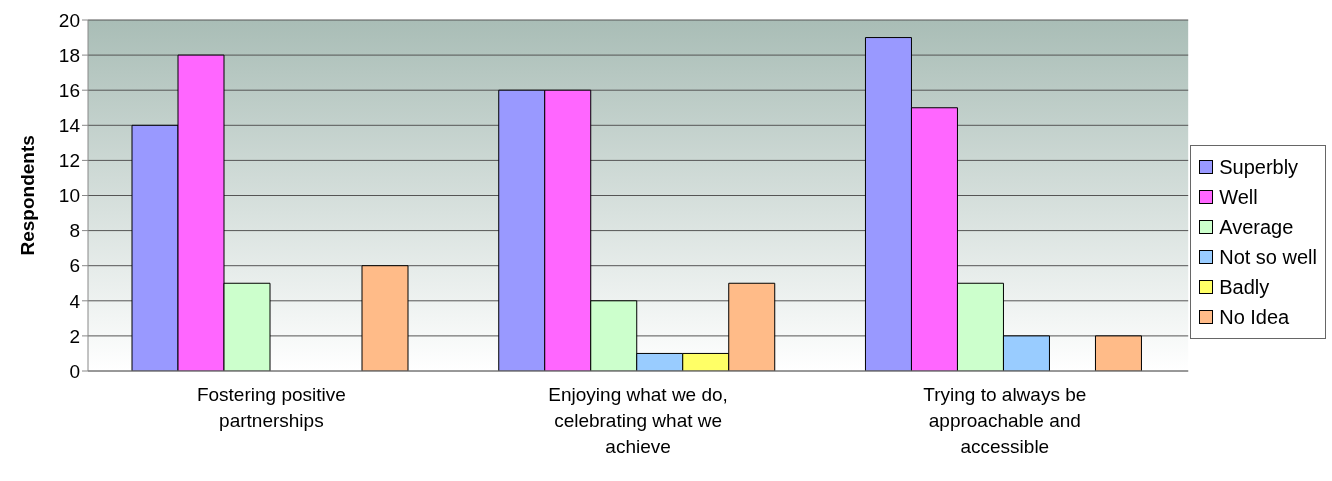 The height and width of the screenshot is (481, 1332). What do you see at coordinates (69, 196) in the screenshot?
I see `y-tick-label: 10` at bounding box center [69, 196].